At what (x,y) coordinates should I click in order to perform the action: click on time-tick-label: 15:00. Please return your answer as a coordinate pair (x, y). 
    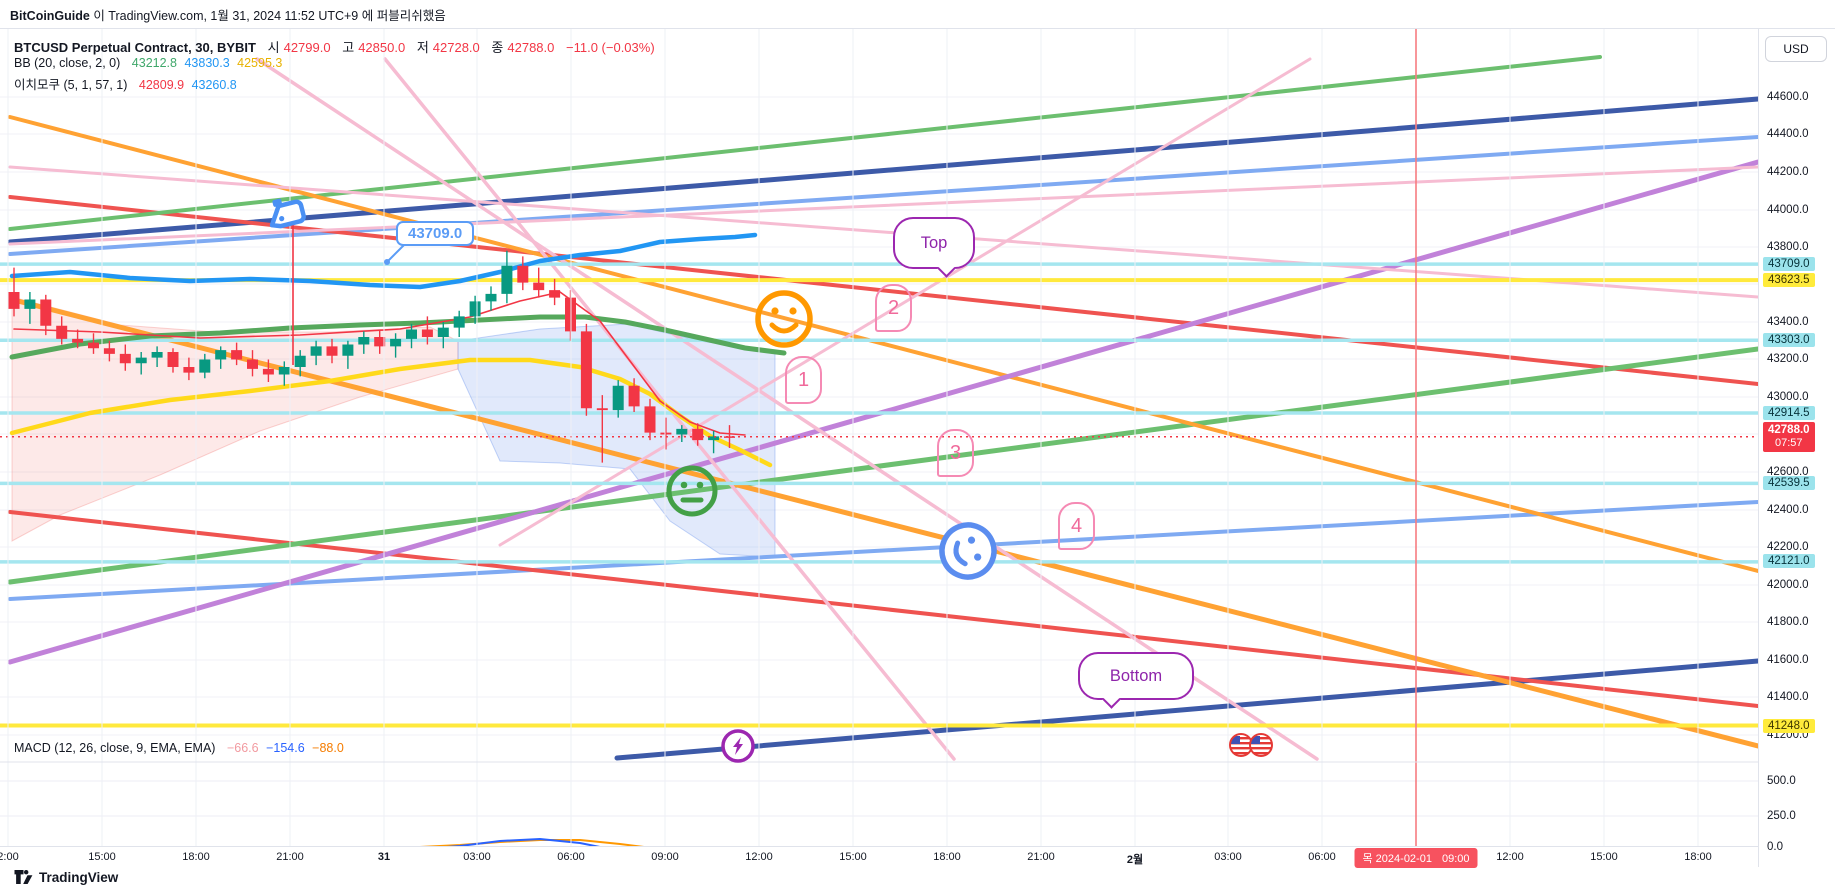
    Looking at the image, I should click on (853, 857).